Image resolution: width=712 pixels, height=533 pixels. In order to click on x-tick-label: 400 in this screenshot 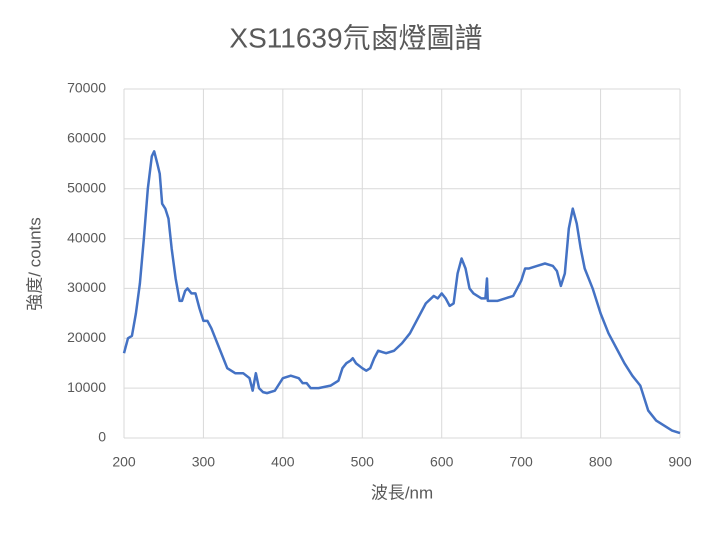, I will do `click(283, 462)`.